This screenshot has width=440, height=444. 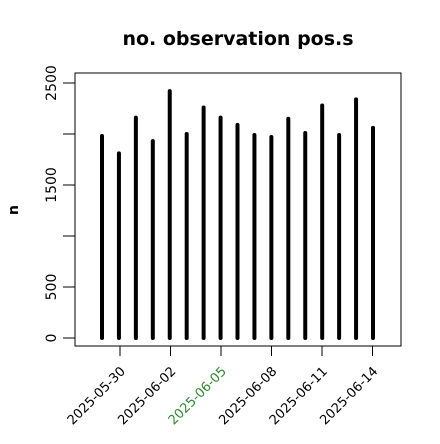 What do you see at coordinates (52, 338) in the screenshot?
I see `y-tick-label-0: 0` at bounding box center [52, 338].